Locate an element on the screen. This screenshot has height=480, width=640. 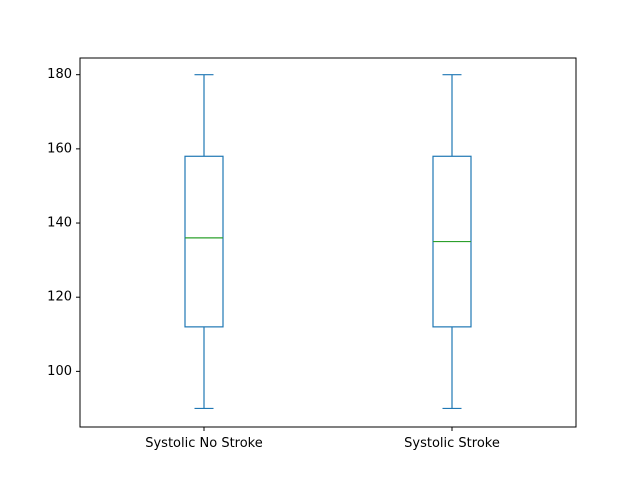
y-tick-label: 160 is located at coordinates (59, 148).